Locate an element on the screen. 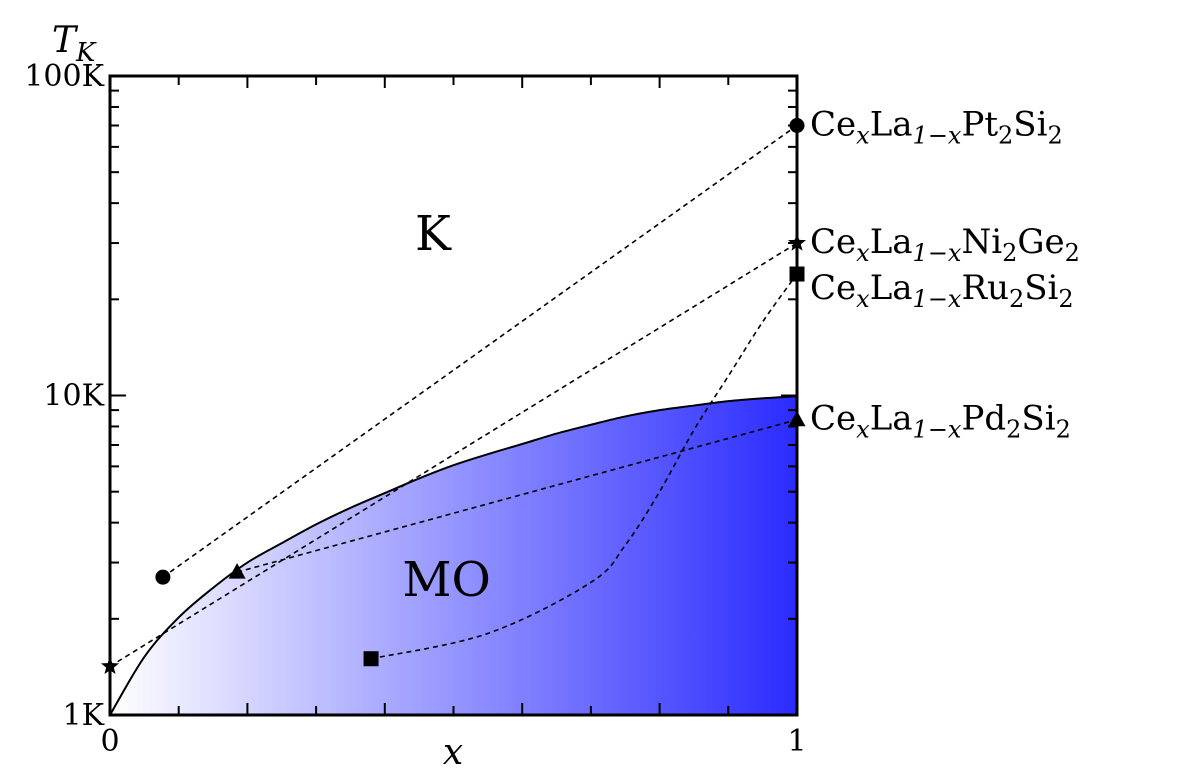 Image resolution: width=1195 pixels, height=769 pixels. series-label-ceni: CexLa1−xNi2Ge2 is located at coordinates (945, 244).